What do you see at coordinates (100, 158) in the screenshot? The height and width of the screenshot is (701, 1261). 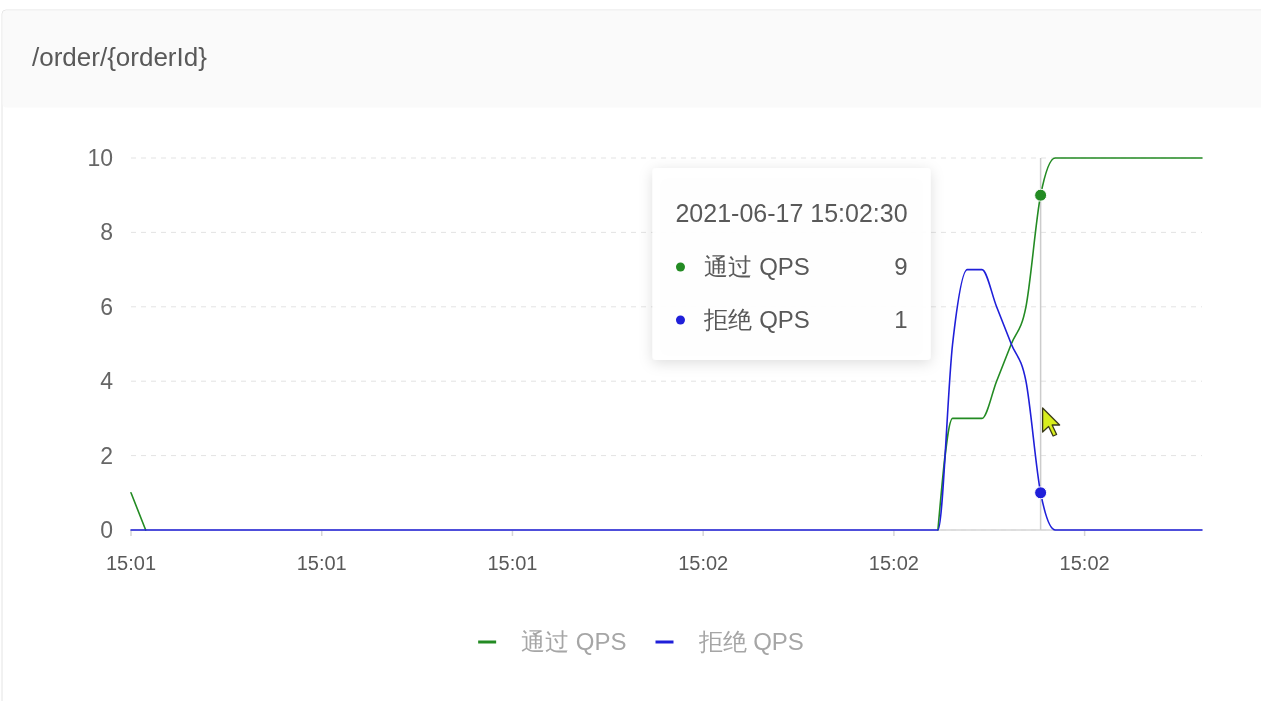 I see `y-tick-label: 10` at bounding box center [100, 158].